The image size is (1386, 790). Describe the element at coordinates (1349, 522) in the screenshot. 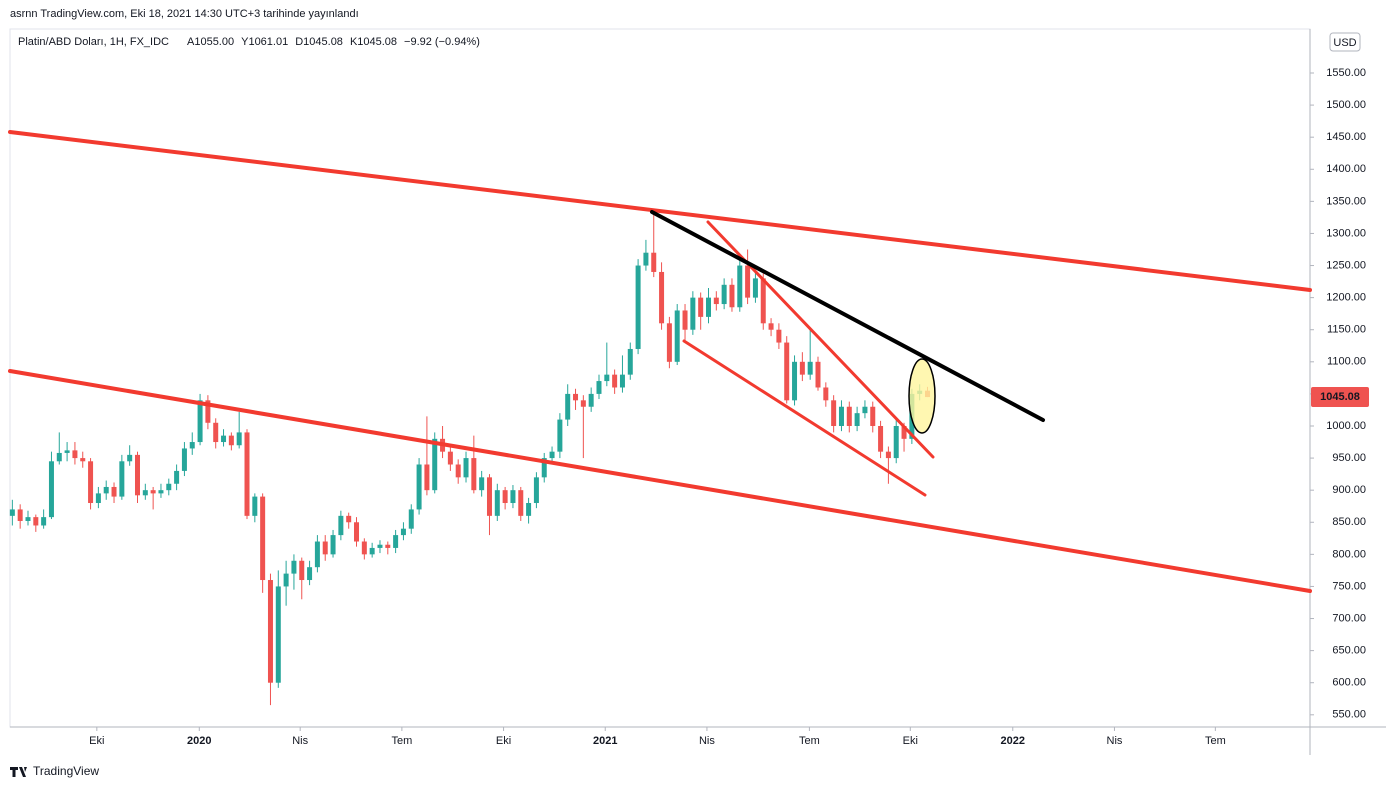

I see `y-tick-label: 850.00` at that location.